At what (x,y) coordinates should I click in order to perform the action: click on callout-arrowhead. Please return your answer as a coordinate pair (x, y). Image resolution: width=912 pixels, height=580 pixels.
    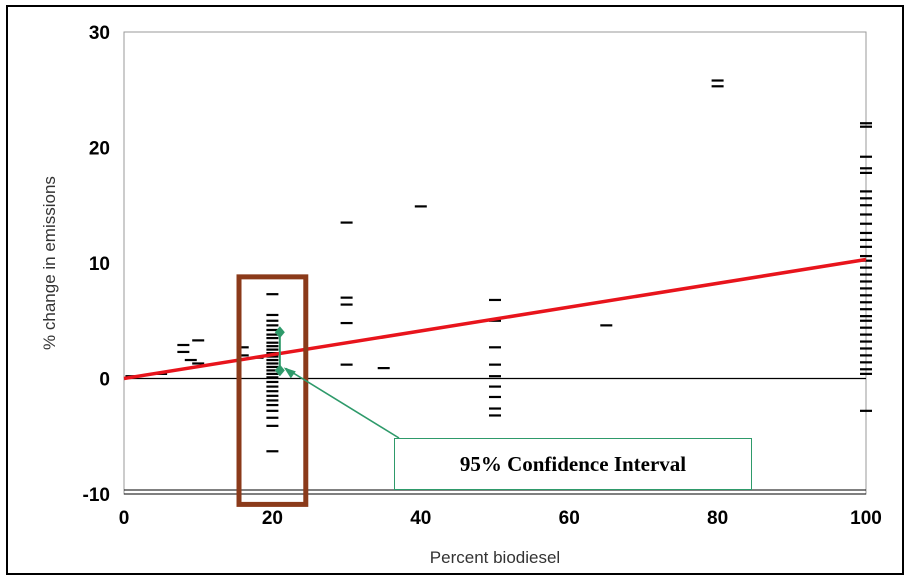
    Looking at the image, I should click on (289, 373).